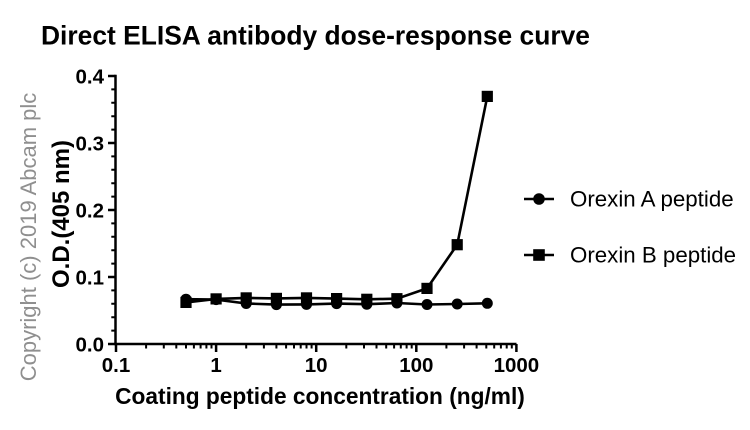  What do you see at coordinates (90, 211) in the screenshot?
I see `svg-text: 0.2` at bounding box center [90, 211].